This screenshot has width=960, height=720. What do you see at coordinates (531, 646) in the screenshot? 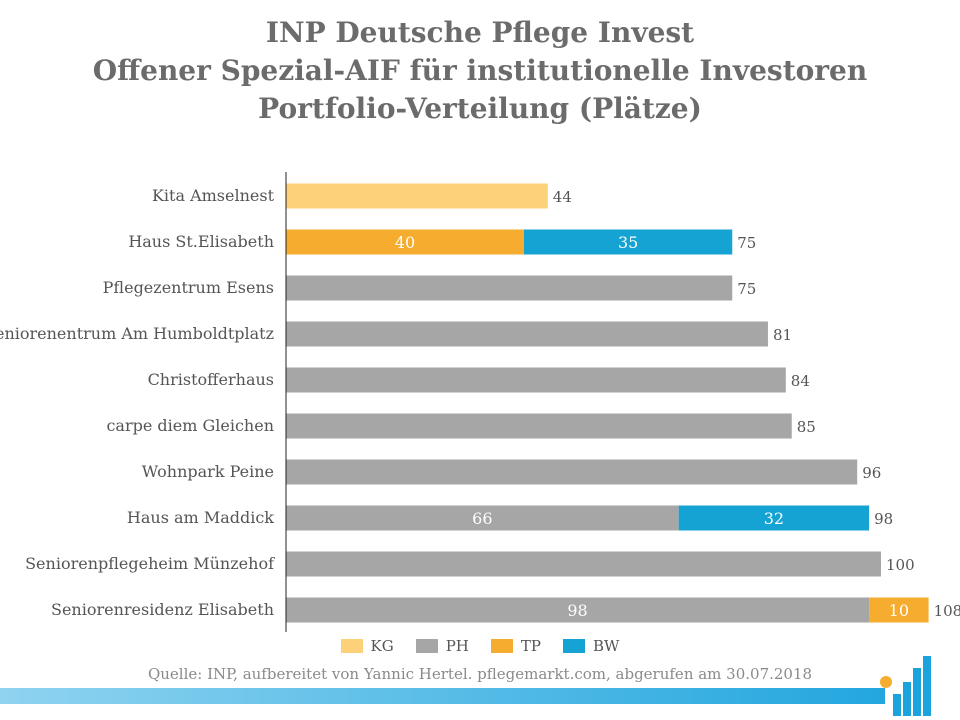
I see `legend-label: TP` at bounding box center [531, 646].